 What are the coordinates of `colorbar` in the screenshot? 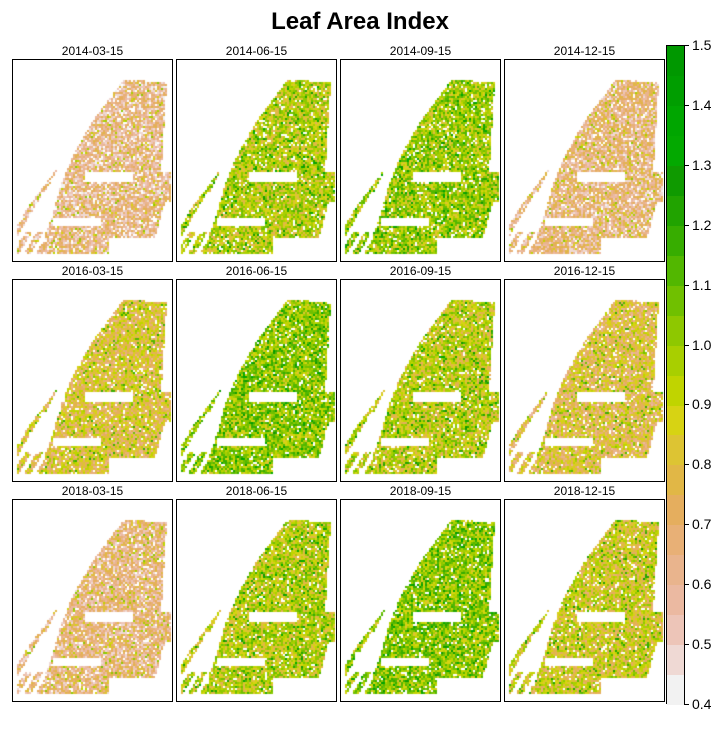 It's located at (675, 375).